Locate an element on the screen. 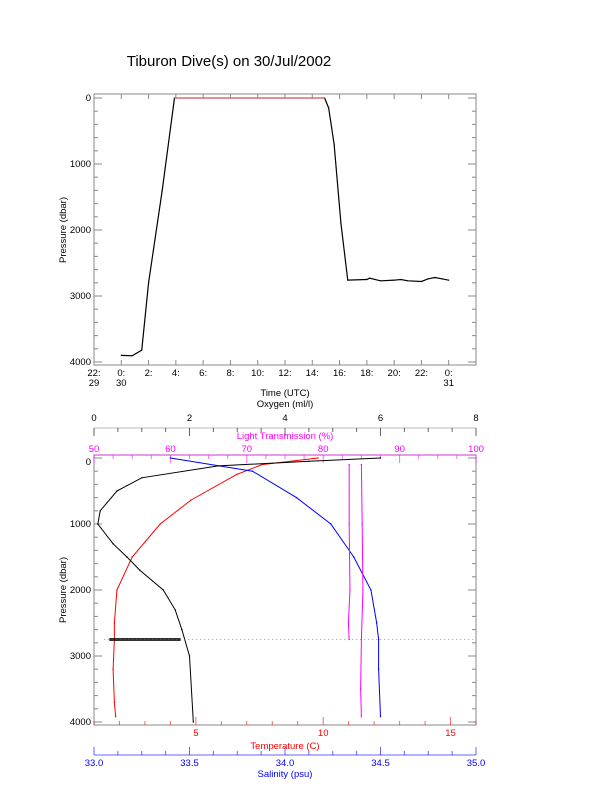 The image size is (612, 785). top-x-tick-label: 30 is located at coordinates (121, 383).